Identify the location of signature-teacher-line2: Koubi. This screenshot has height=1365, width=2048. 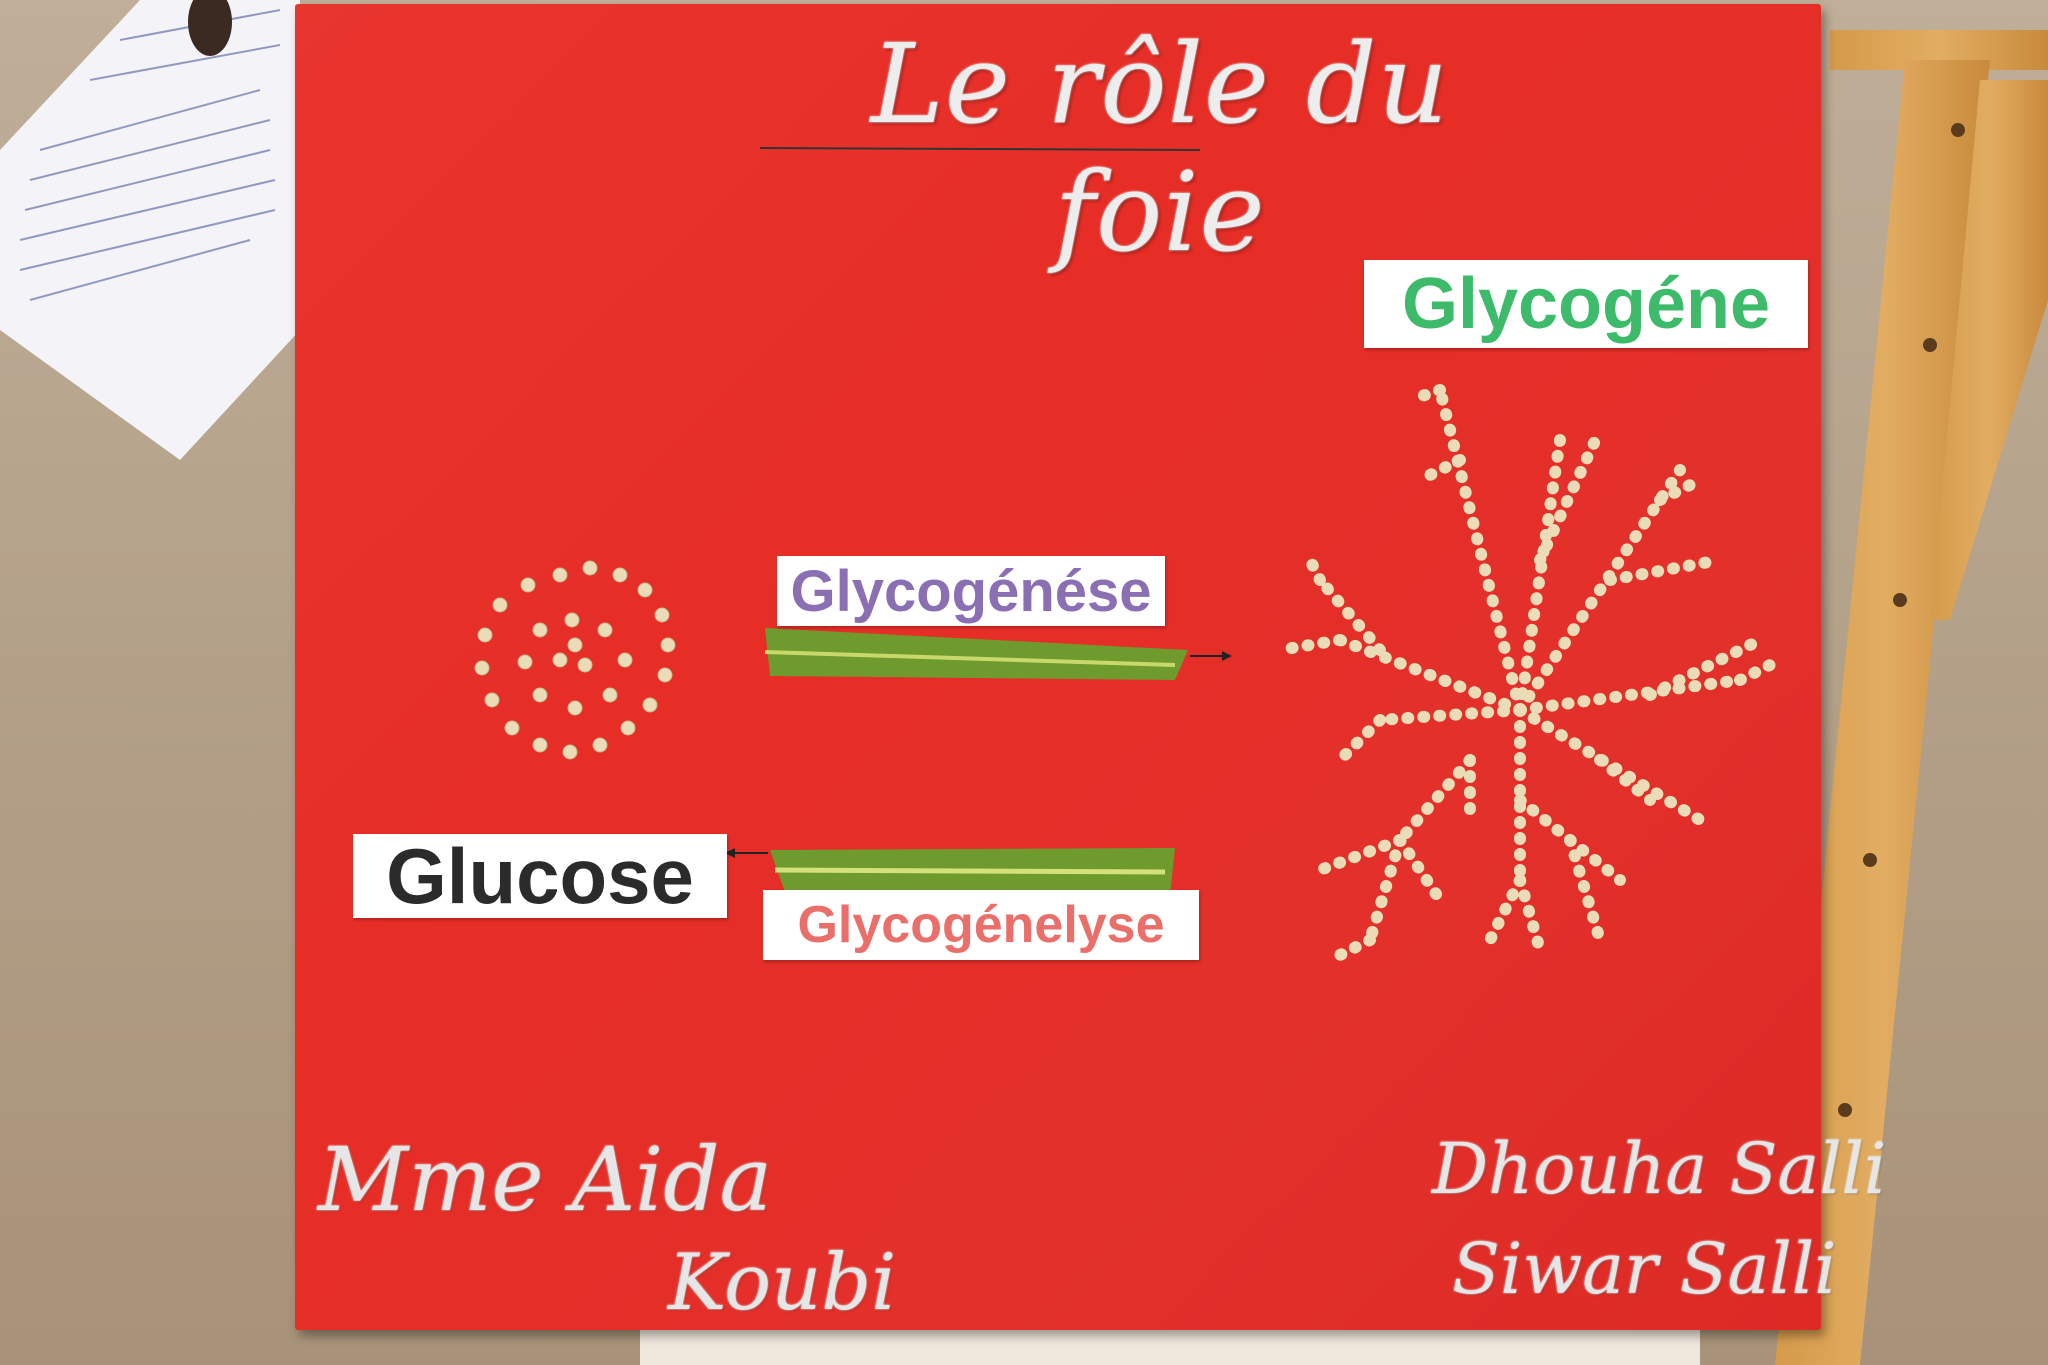
(782, 1283).